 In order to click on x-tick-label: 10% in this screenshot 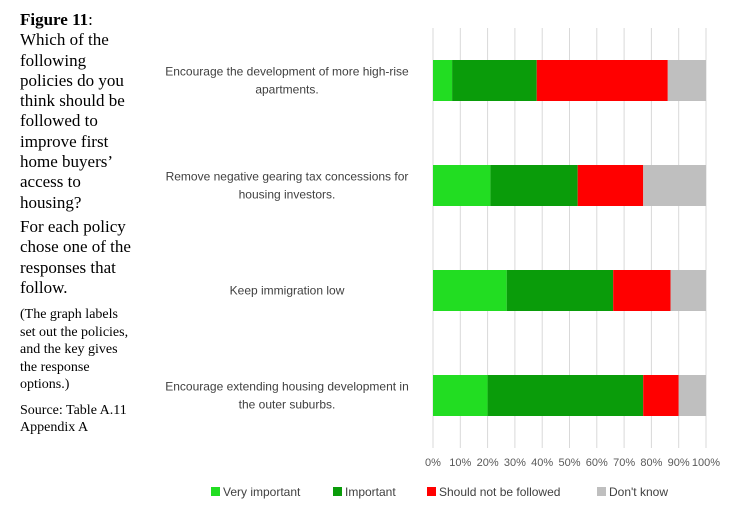, I will do `click(460, 463)`.